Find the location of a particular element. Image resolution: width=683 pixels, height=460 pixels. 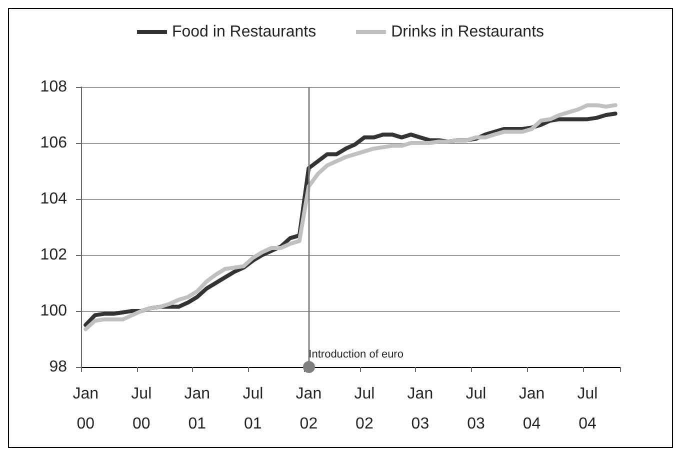

x-tick-label: Jan 01 is located at coordinates (197, 409).